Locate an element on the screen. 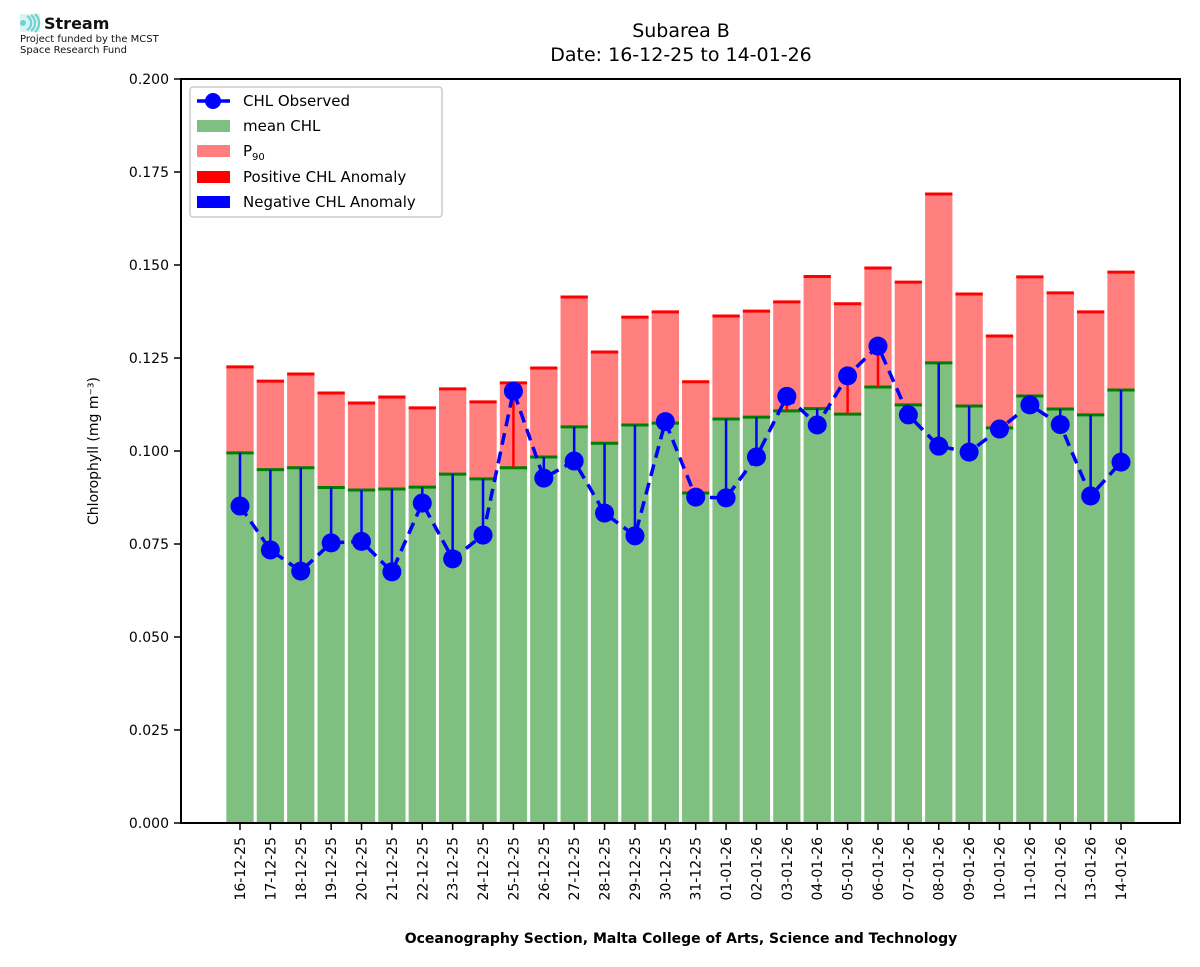 The image size is (1200, 967). y-tick-label: 0.150 is located at coordinates (149, 266).